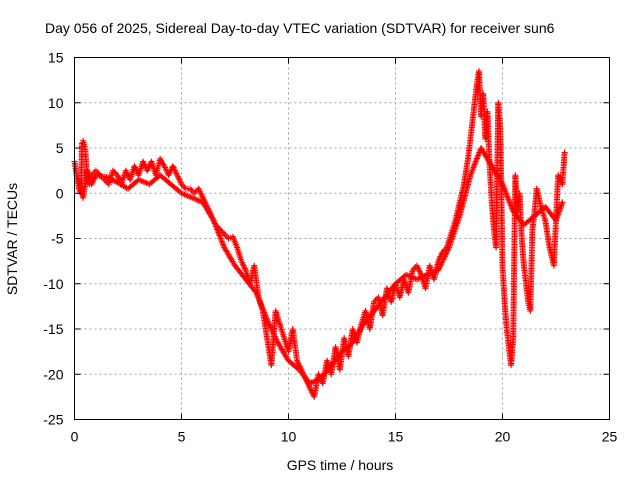  I want to click on x-tick-label: 15, so click(396, 437).